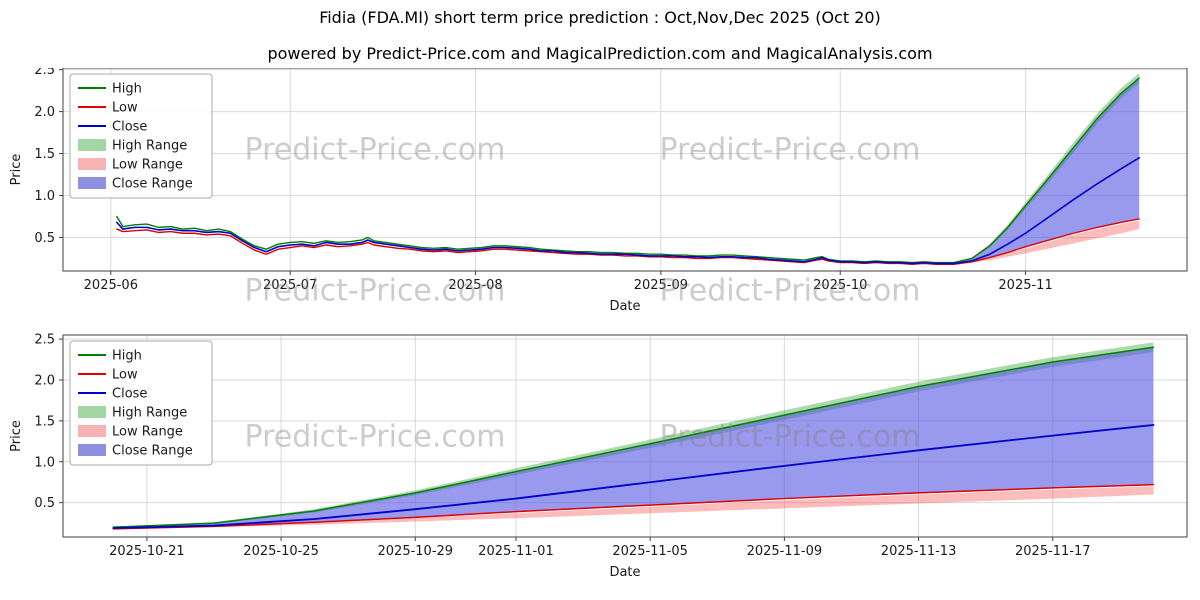  I want to click on x-tick-label: 2025-10-21, so click(147, 551).